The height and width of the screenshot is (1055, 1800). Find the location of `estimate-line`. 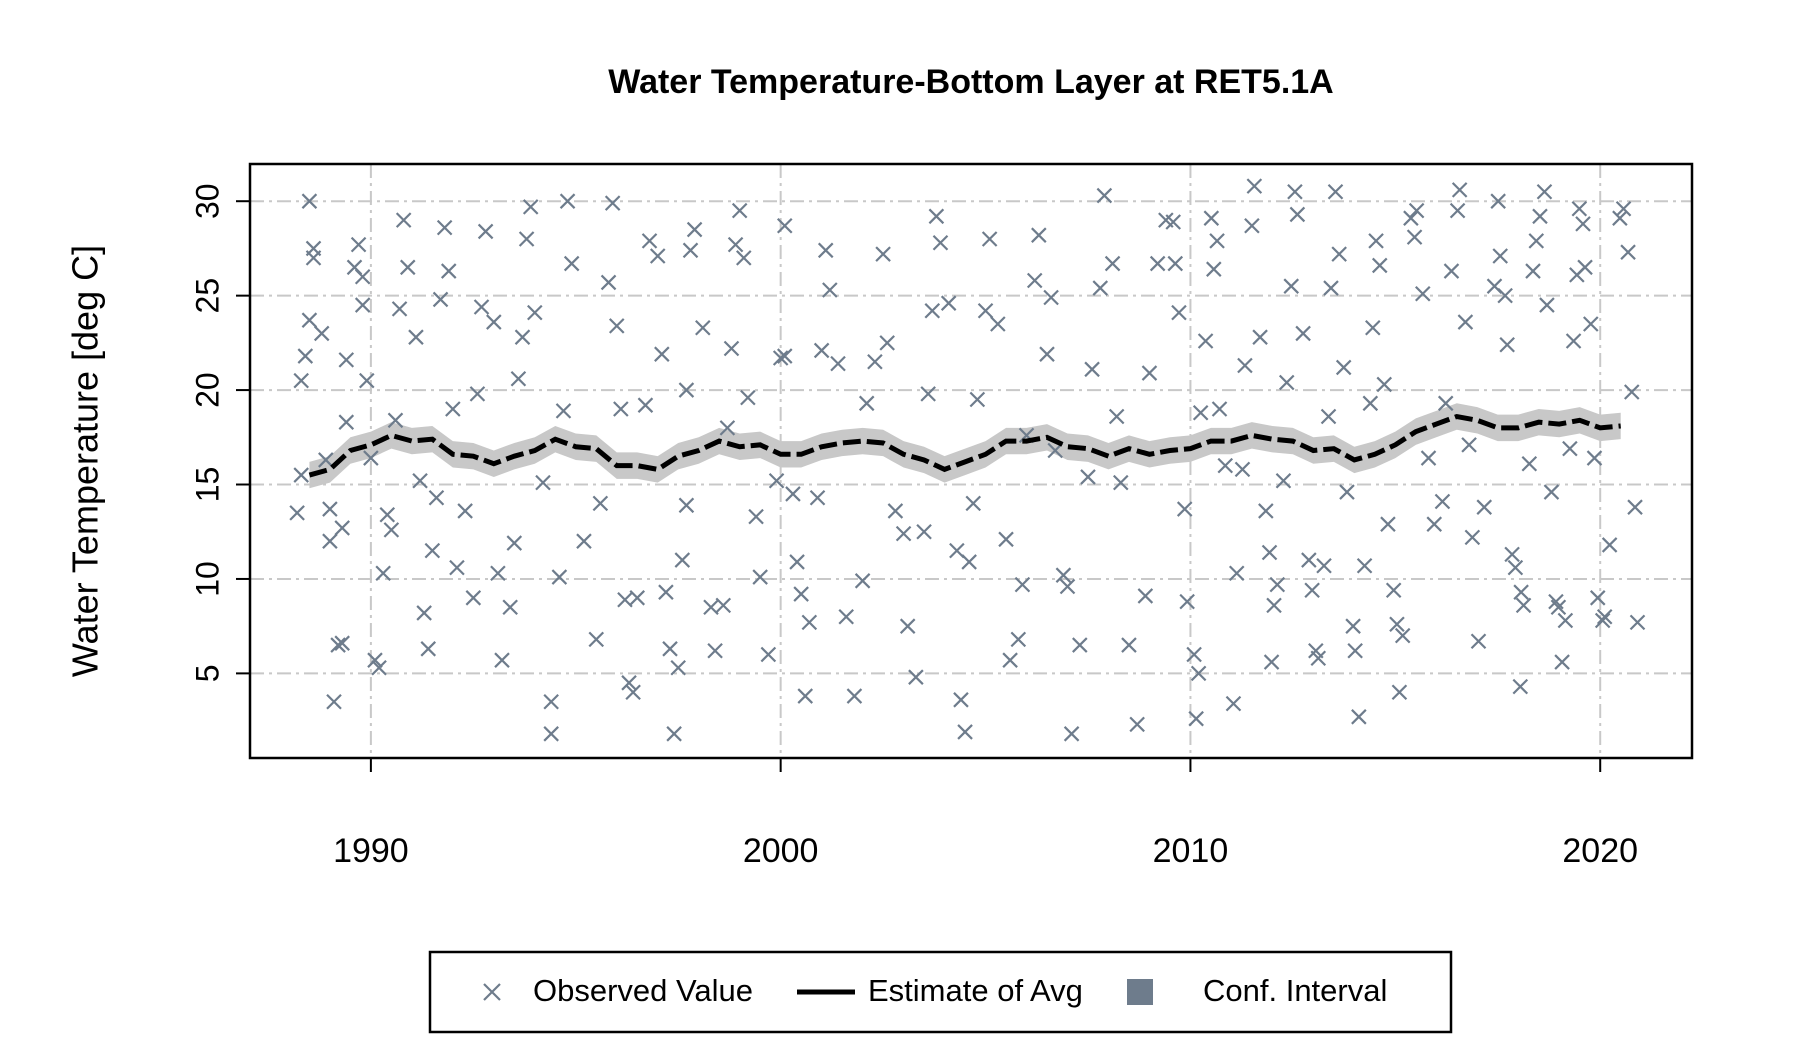

estimate-line is located at coordinates (964, 445).